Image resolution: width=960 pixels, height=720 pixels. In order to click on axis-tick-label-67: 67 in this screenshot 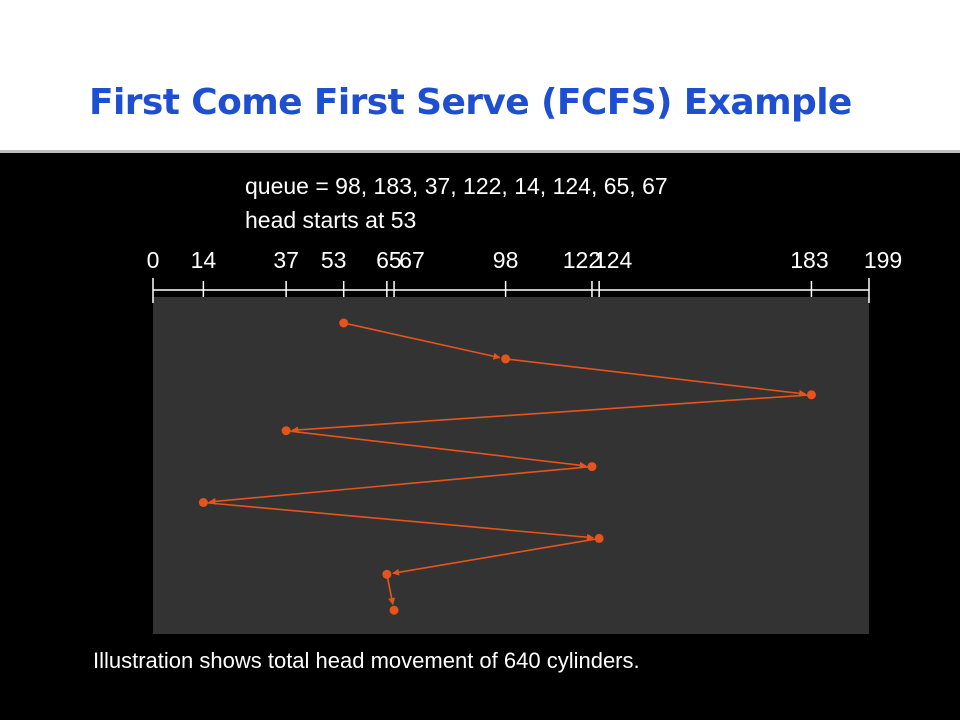, I will do `click(412, 260)`.